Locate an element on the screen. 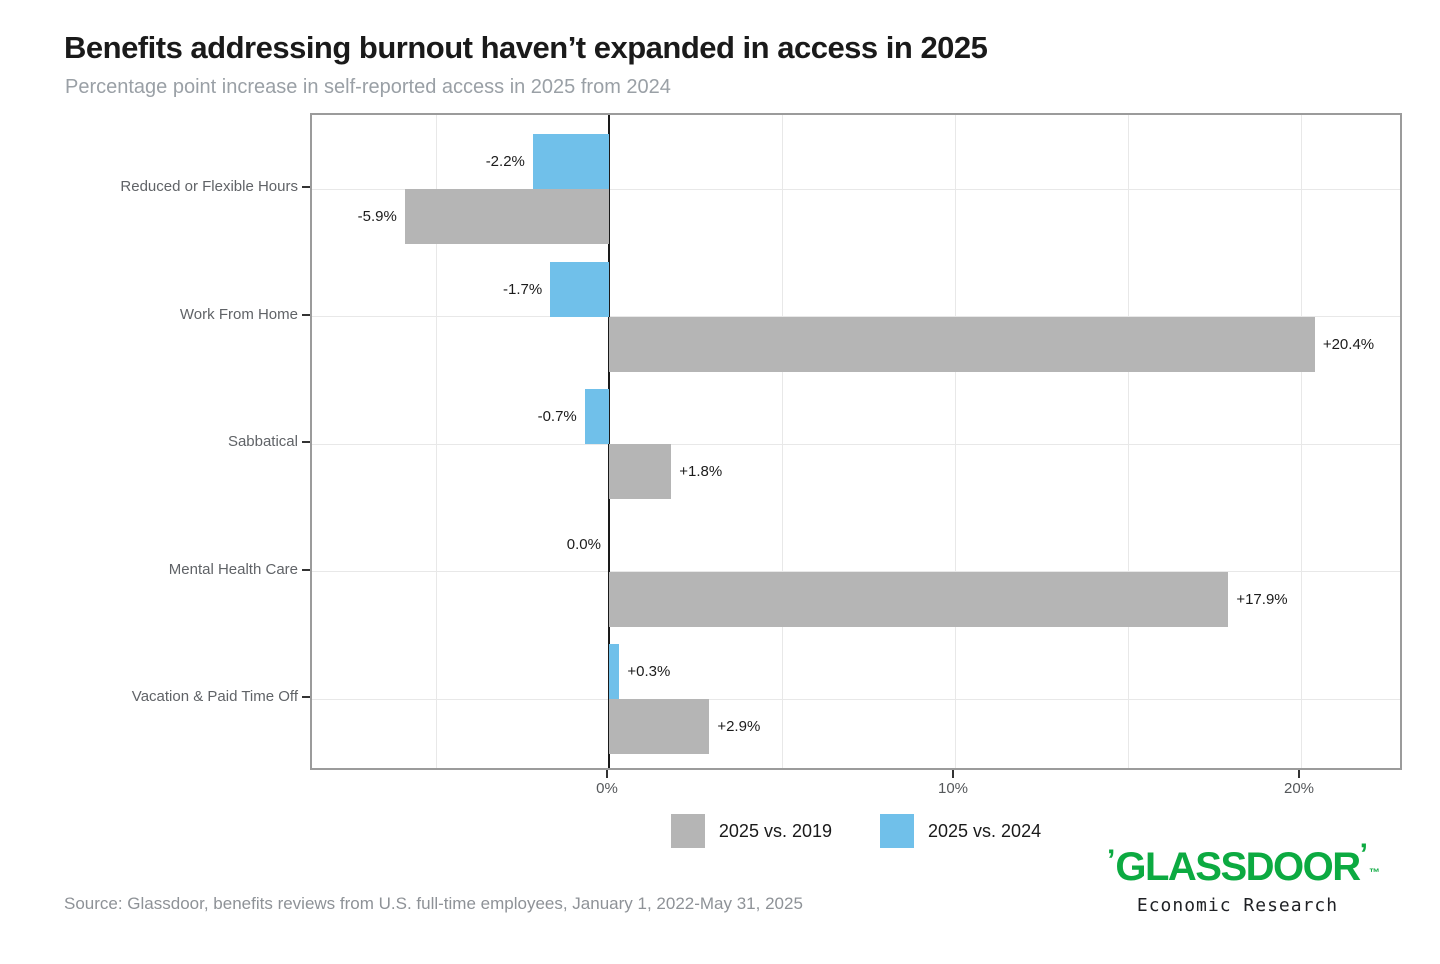 Image resolution: width=1440 pixels, height=964 pixels. bar-2025-vs-2019-reduced-or-flexible-hours is located at coordinates (506, 216).